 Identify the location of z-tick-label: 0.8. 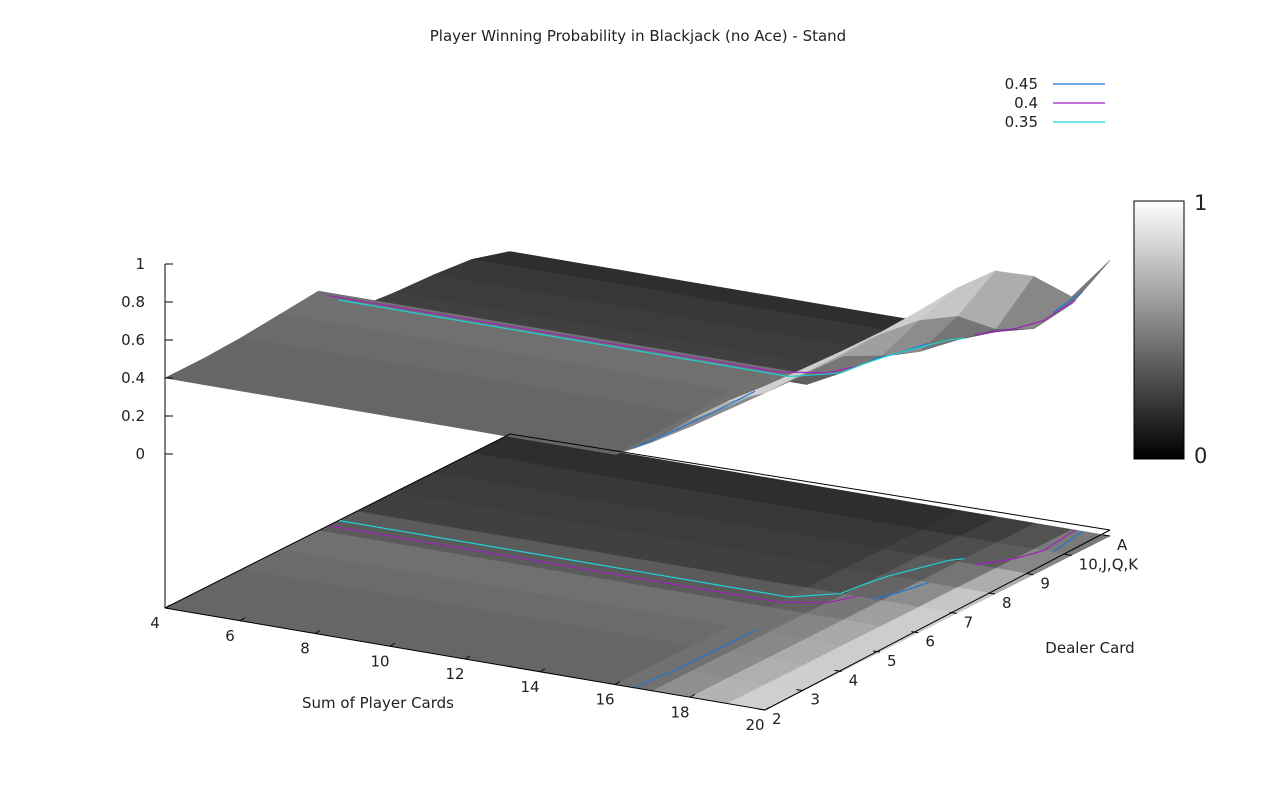
(133, 302).